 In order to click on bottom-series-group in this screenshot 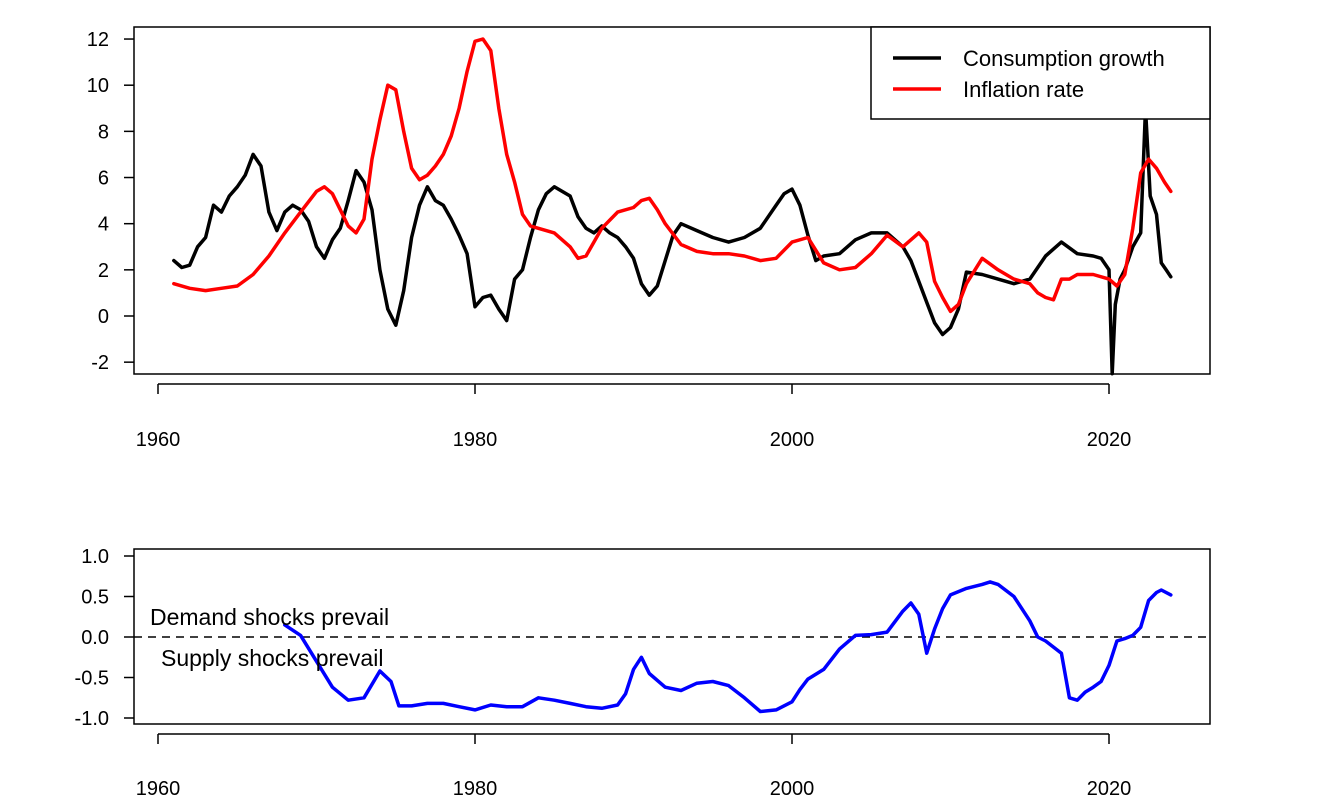, I will do `click(728, 647)`.